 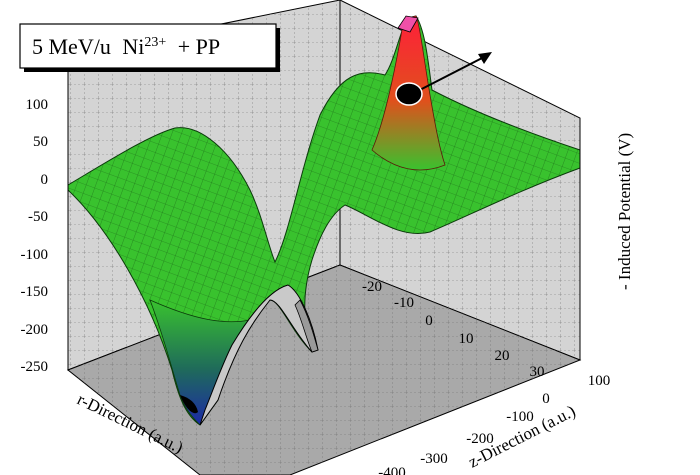 What do you see at coordinates (392, 470) in the screenshot?
I see `zdir-tick-label: -400` at bounding box center [392, 470].